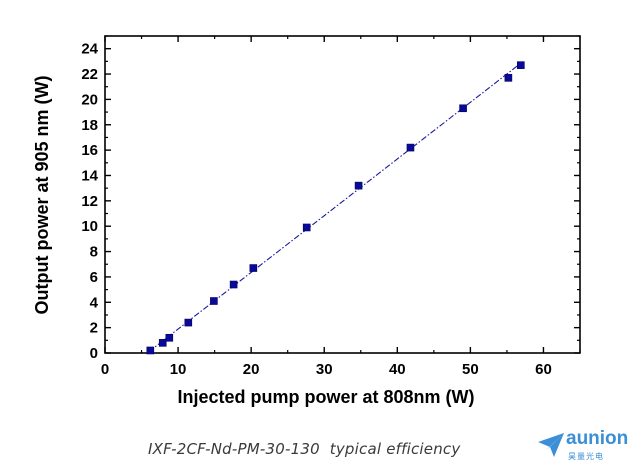  What do you see at coordinates (89, 74) in the screenshot?
I see `y-tick-label: 22` at bounding box center [89, 74].